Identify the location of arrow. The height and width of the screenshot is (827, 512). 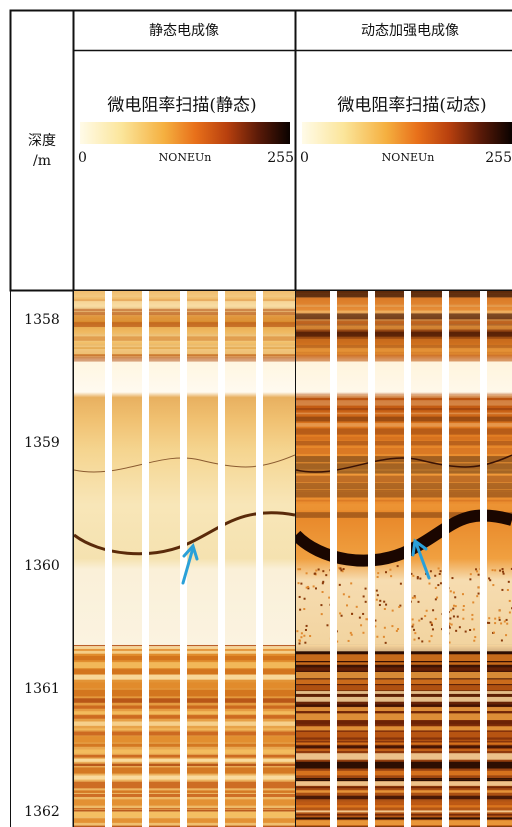
(190, 564).